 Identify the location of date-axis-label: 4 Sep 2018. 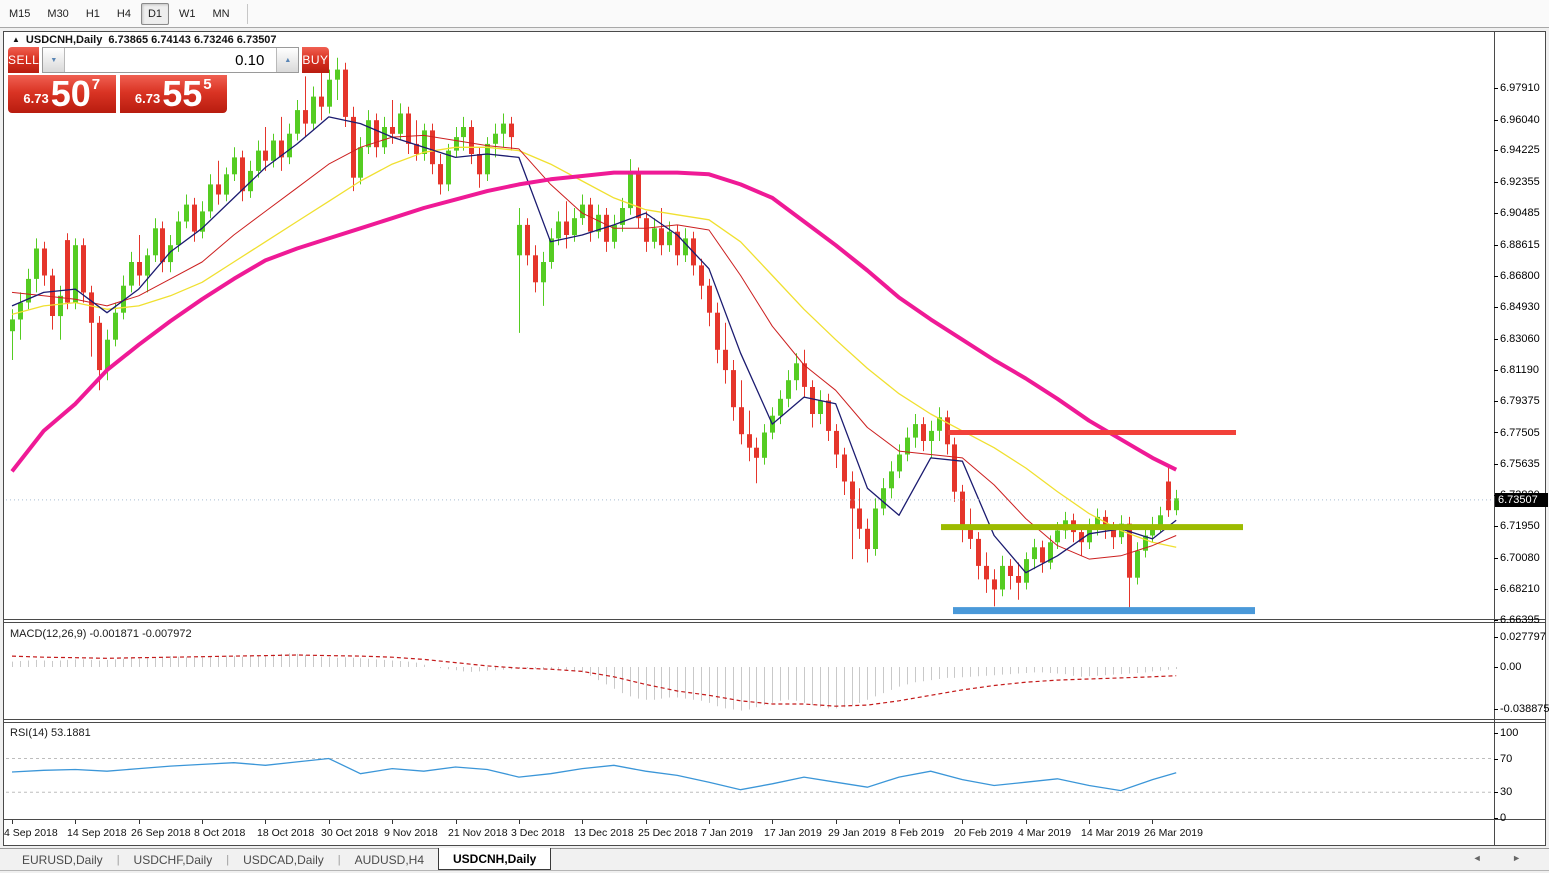
(31, 833).